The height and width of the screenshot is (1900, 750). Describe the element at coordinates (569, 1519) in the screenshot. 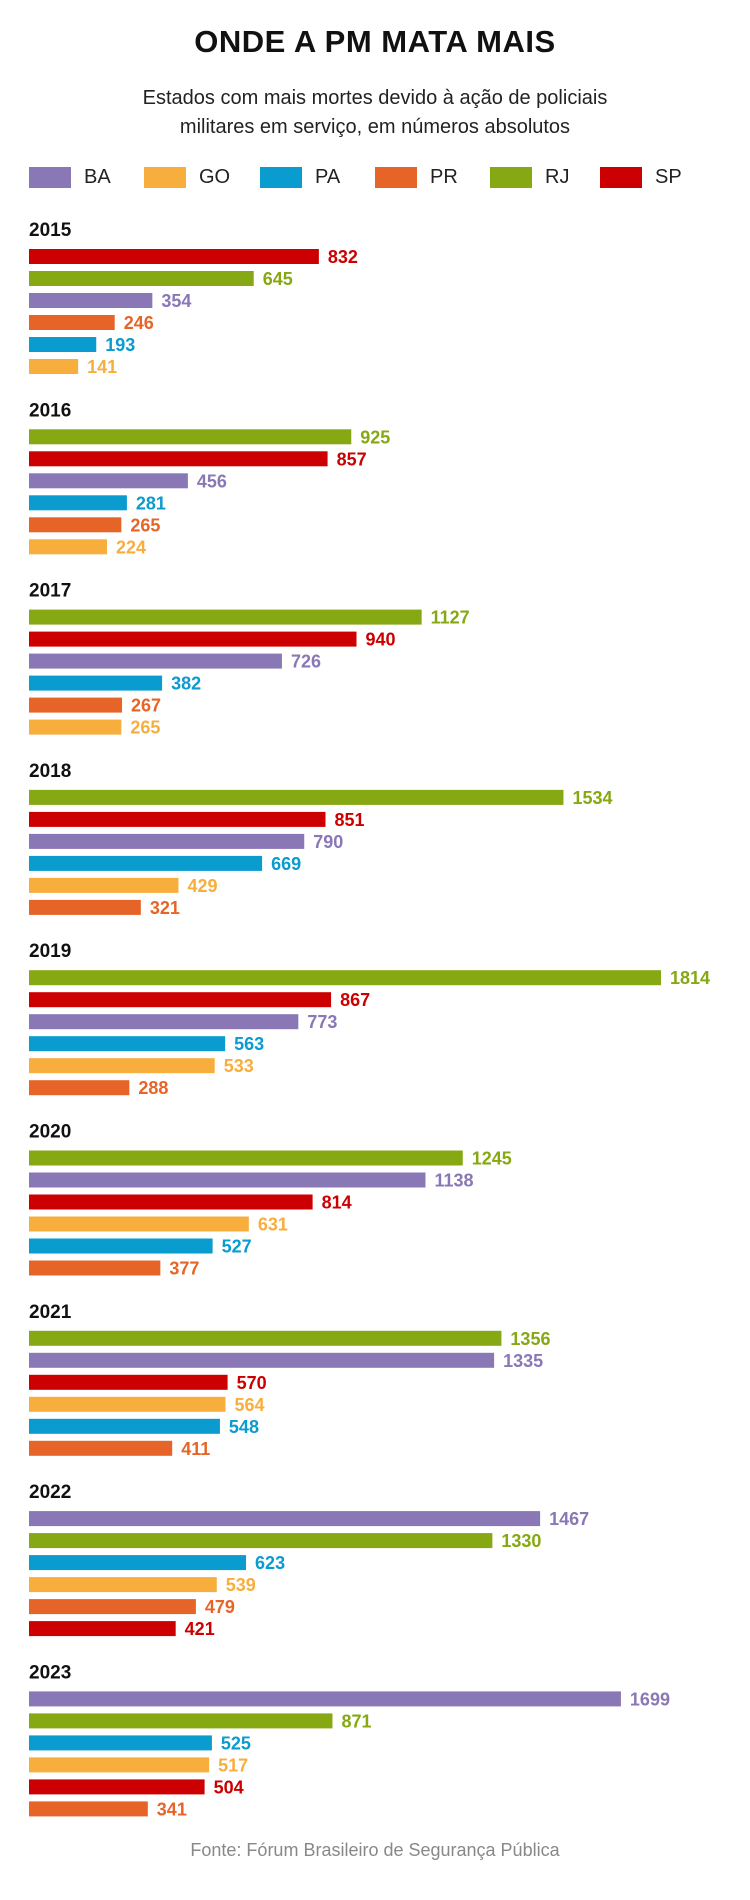

I see `value-label-2022-ba: 1467` at that location.